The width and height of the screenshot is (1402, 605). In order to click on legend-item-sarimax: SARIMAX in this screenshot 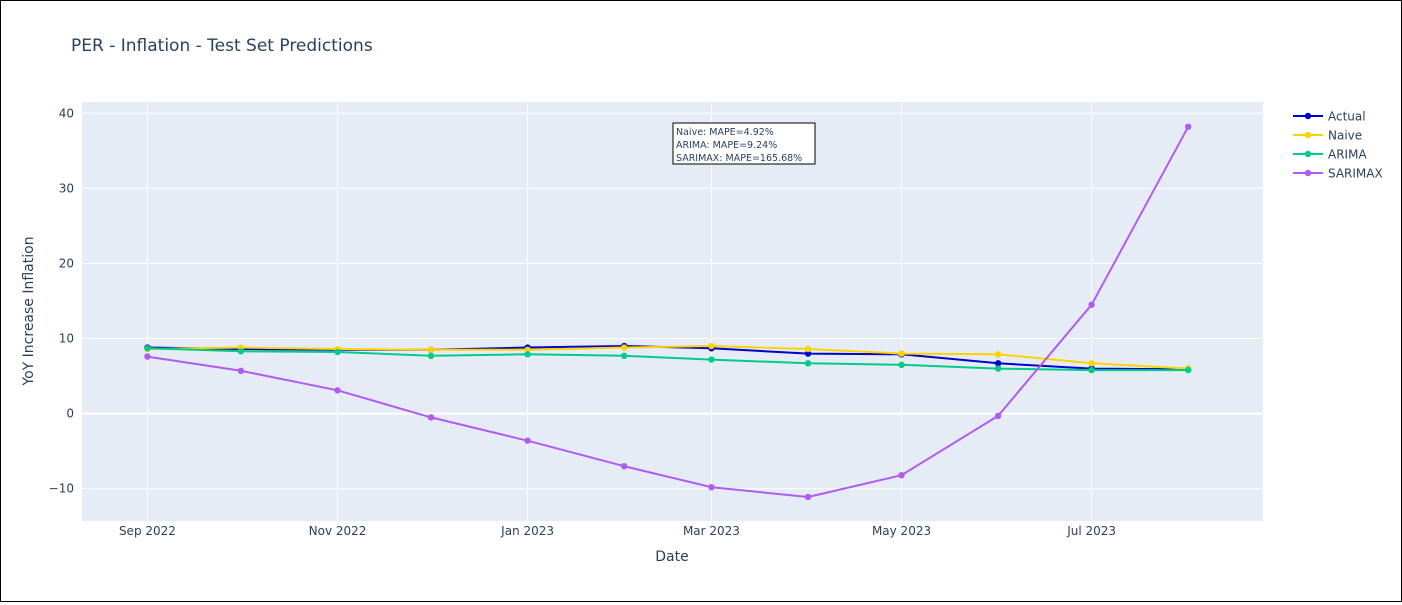, I will do `click(1338, 174)`.